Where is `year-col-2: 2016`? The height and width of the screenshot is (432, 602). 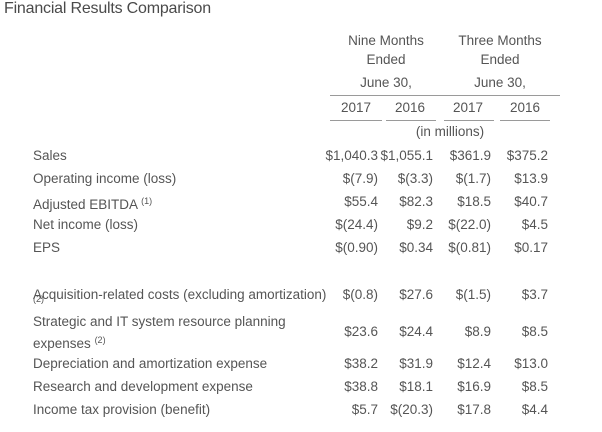
year-col-2: 2016 is located at coordinates (410, 107).